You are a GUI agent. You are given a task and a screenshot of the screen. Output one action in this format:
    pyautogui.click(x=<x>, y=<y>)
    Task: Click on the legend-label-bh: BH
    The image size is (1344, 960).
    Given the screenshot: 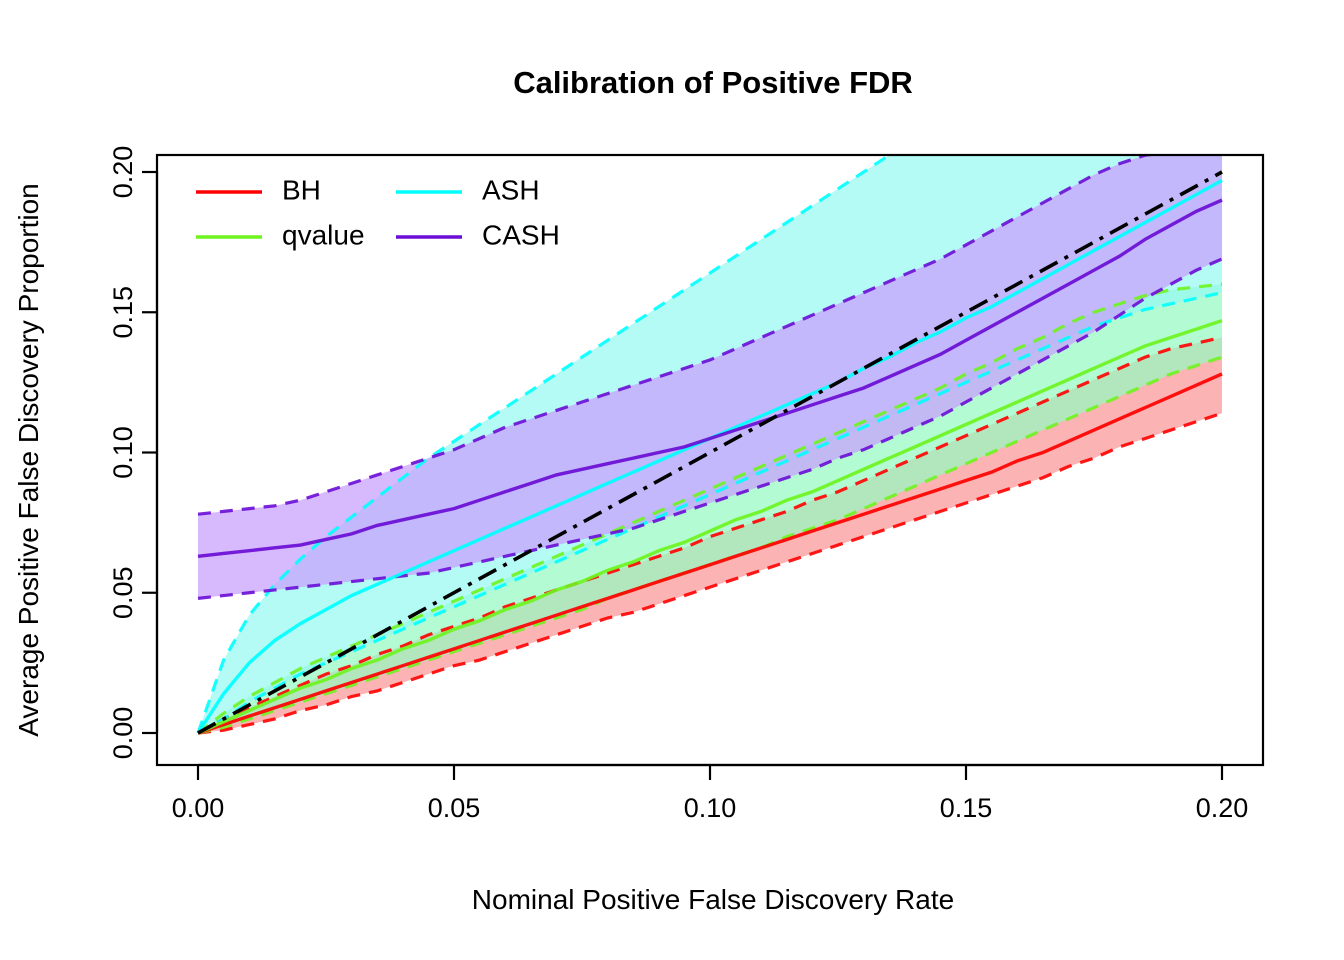 What is the action you would take?
    pyautogui.click(x=301, y=189)
    